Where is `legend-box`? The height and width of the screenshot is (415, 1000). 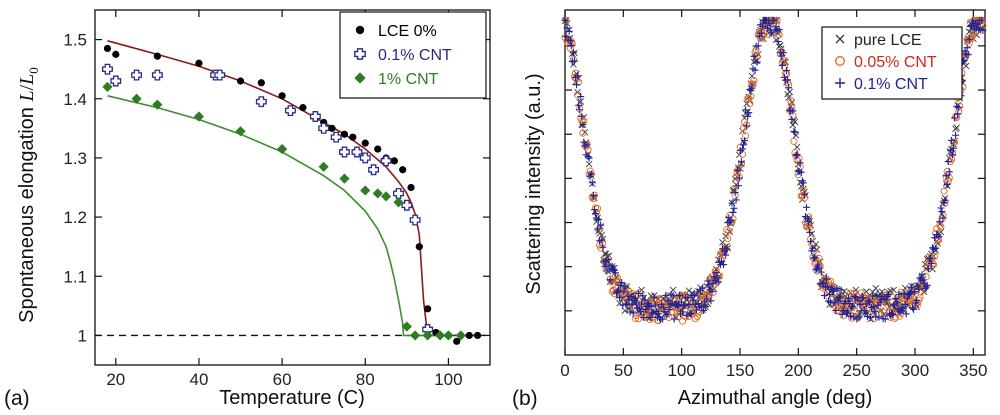 legend-box is located at coordinates (892, 63).